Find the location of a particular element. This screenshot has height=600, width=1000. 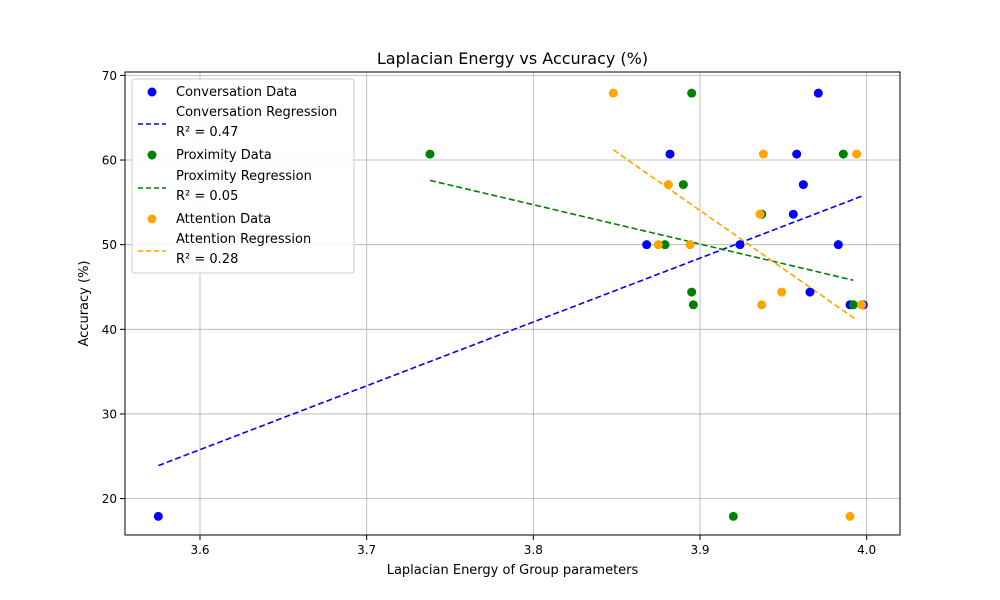

legend-label-proximity-data: Proximity Data is located at coordinates (224, 155).